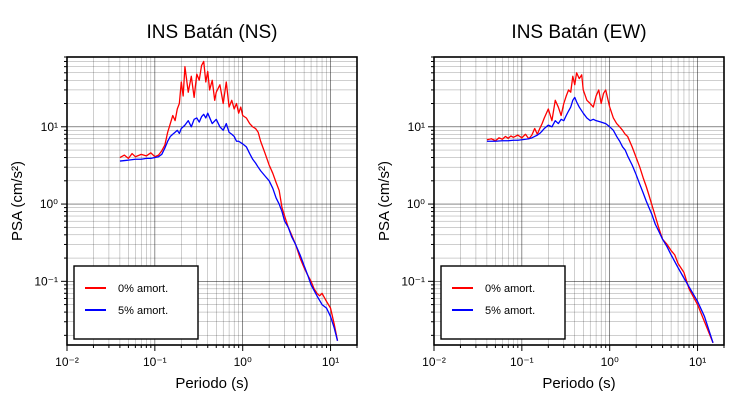 The image size is (730, 400). Describe the element at coordinates (212, 32) in the screenshot. I see `chart-title: INS Batán (NS)` at that location.